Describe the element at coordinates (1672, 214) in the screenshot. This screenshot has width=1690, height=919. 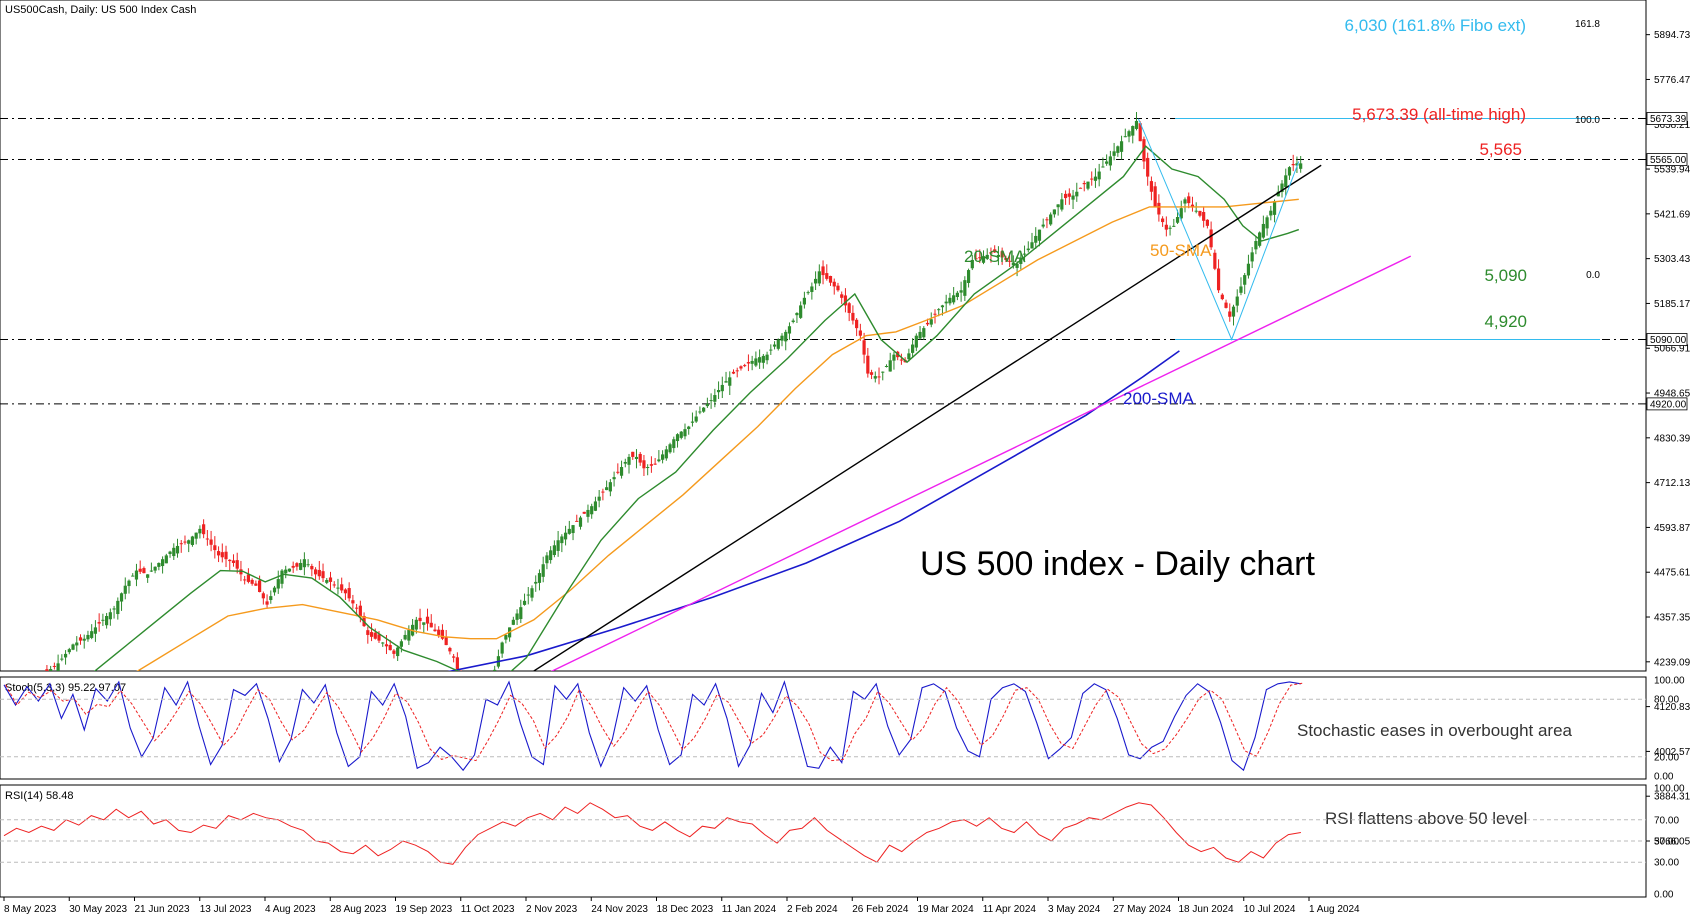
I see `y-tick-label: 5421.69` at that location.